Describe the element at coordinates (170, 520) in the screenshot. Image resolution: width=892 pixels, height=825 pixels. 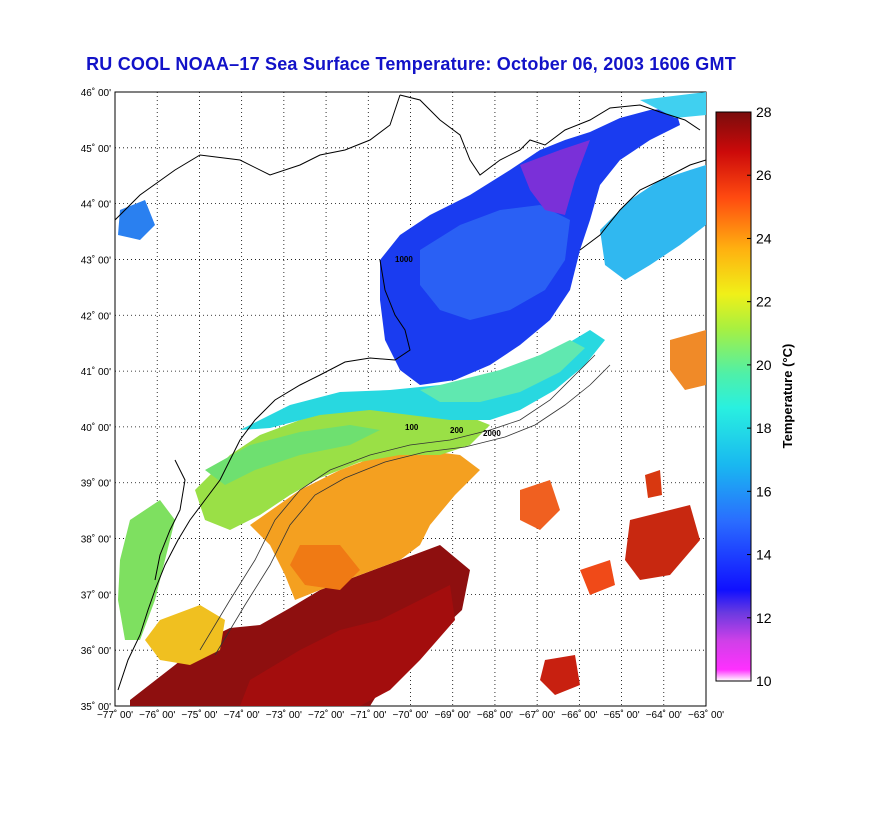
I see `coast-chesapeake` at that location.